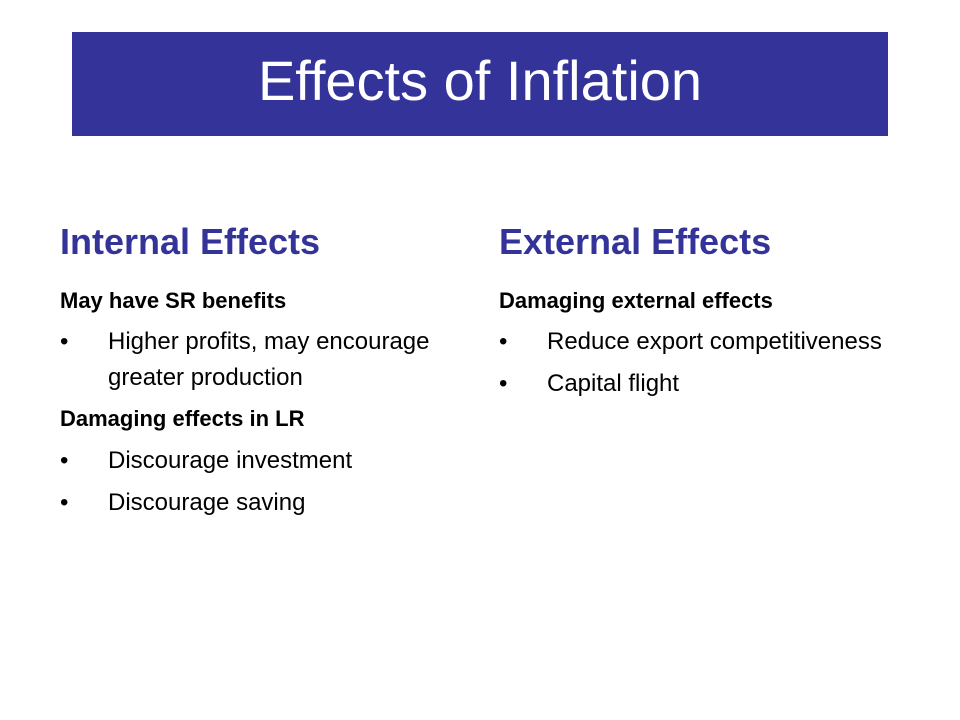 Image resolution: width=960 pixels, height=720 pixels. What do you see at coordinates (207, 502) in the screenshot?
I see `bullet-text: Discourage saving` at bounding box center [207, 502].